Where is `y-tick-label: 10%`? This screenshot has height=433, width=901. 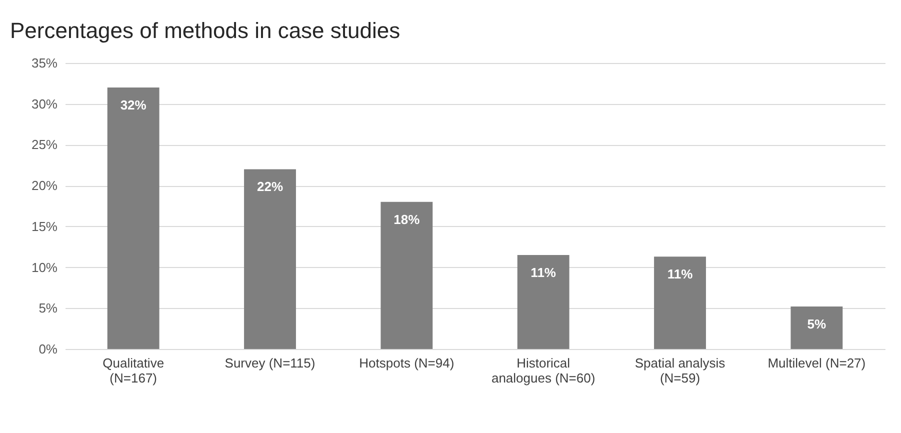
y-tick-label: 10% is located at coordinates (44, 267).